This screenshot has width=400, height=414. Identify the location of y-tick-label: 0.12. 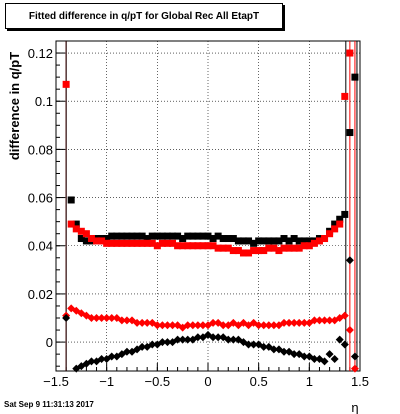
(40, 53).